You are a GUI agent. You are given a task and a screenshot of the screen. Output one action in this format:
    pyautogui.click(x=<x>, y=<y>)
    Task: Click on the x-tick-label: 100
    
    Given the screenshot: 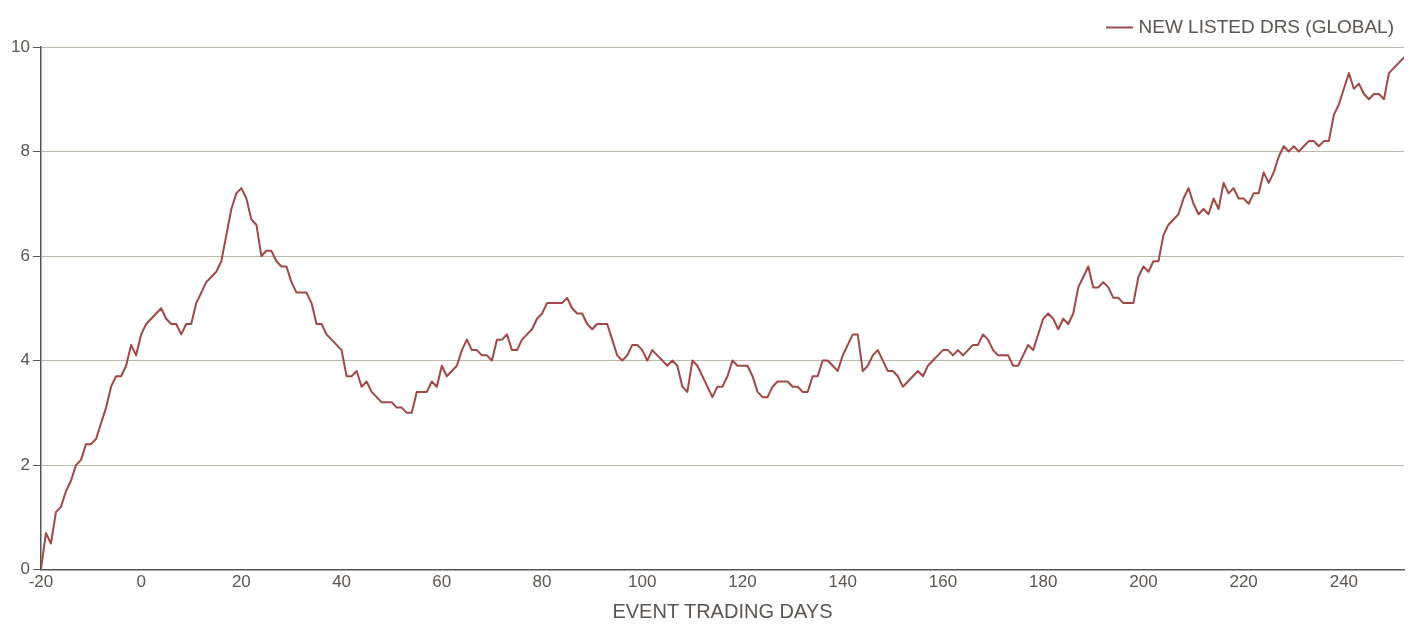 What is the action you would take?
    pyautogui.click(x=642, y=582)
    